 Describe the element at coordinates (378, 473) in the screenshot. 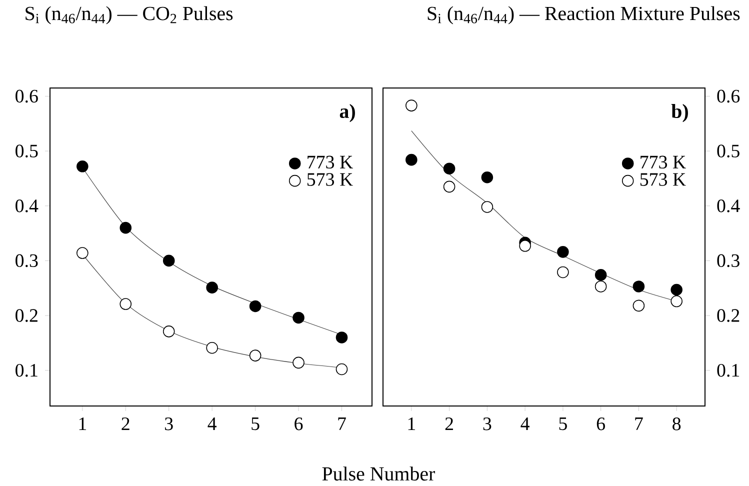

I see `x-axis-title: Pulse Number` at that location.